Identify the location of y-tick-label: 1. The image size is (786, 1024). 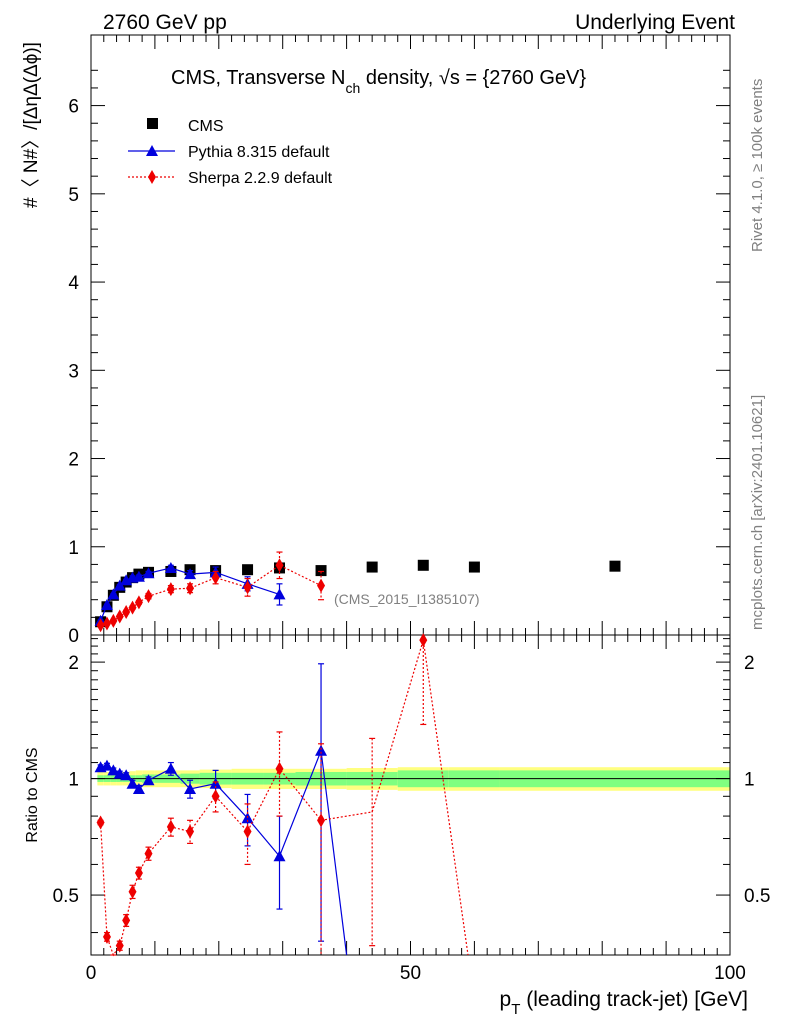
(73, 548).